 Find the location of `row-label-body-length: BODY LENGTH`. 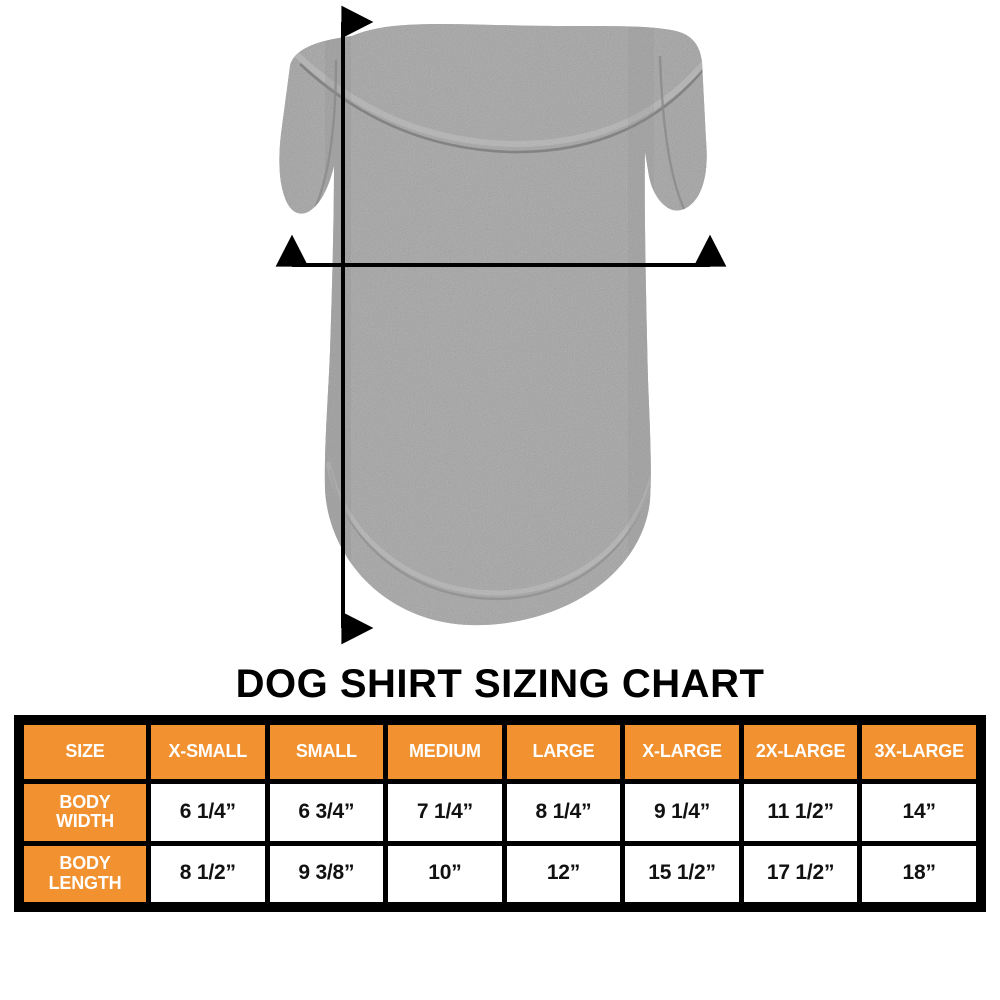

row-label-body-length: BODY LENGTH is located at coordinates (85, 873).